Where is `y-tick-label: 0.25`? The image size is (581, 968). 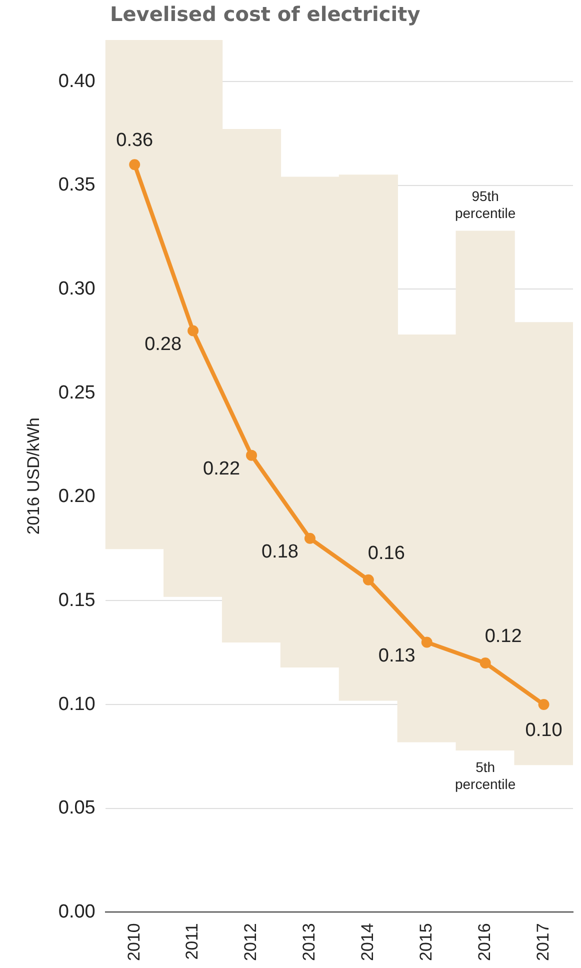 y-tick-label: 0.25 is located at coordinates (77, 393).